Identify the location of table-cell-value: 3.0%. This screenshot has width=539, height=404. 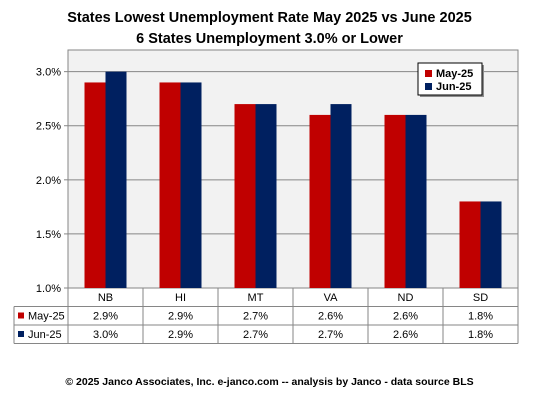
(105, 335).